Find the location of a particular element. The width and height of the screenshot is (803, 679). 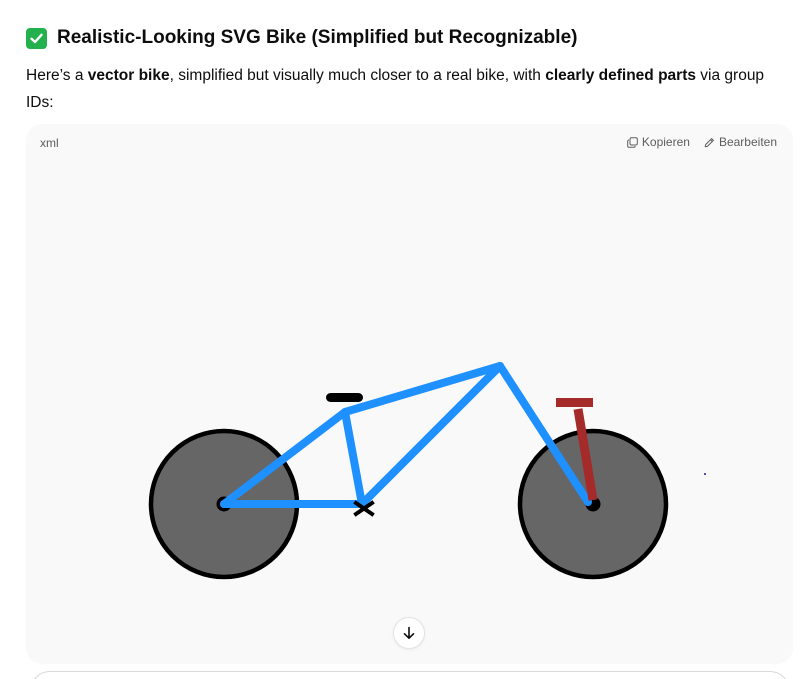

pencil-icon is located at coordinates (709, 142).